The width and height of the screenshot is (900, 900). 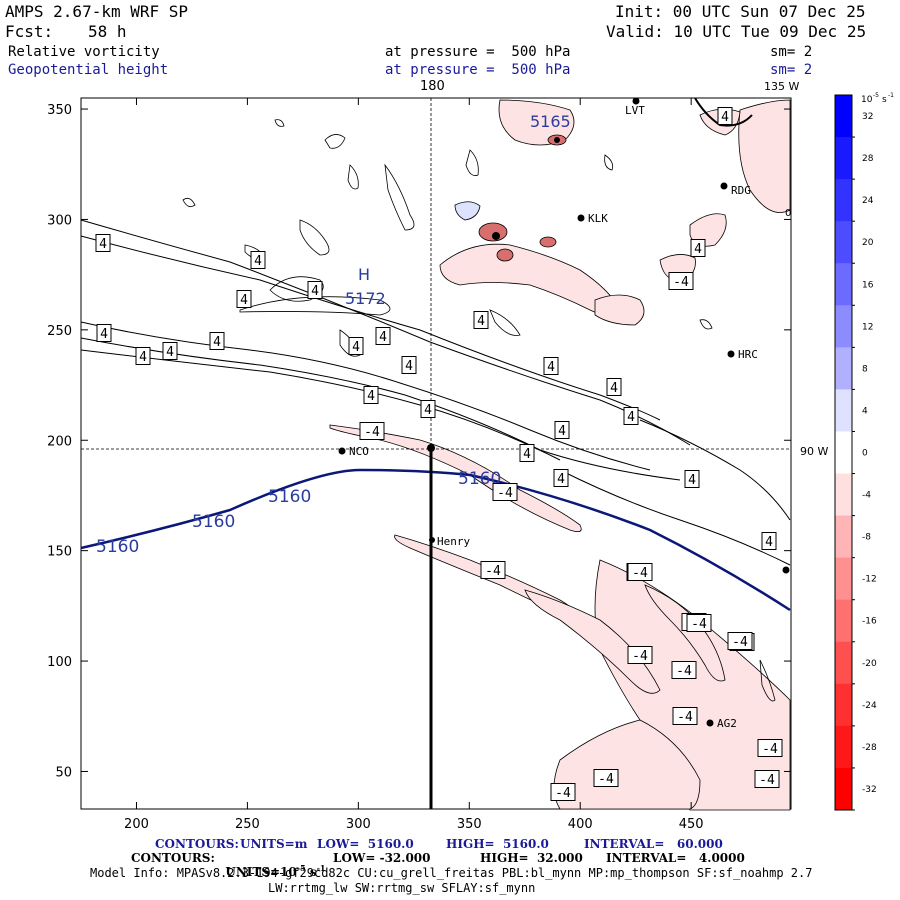 What do you see at coordinates (867, 327) in the screenshot?
I see `colorbar-label: 12` at bounding box center [867, 327].